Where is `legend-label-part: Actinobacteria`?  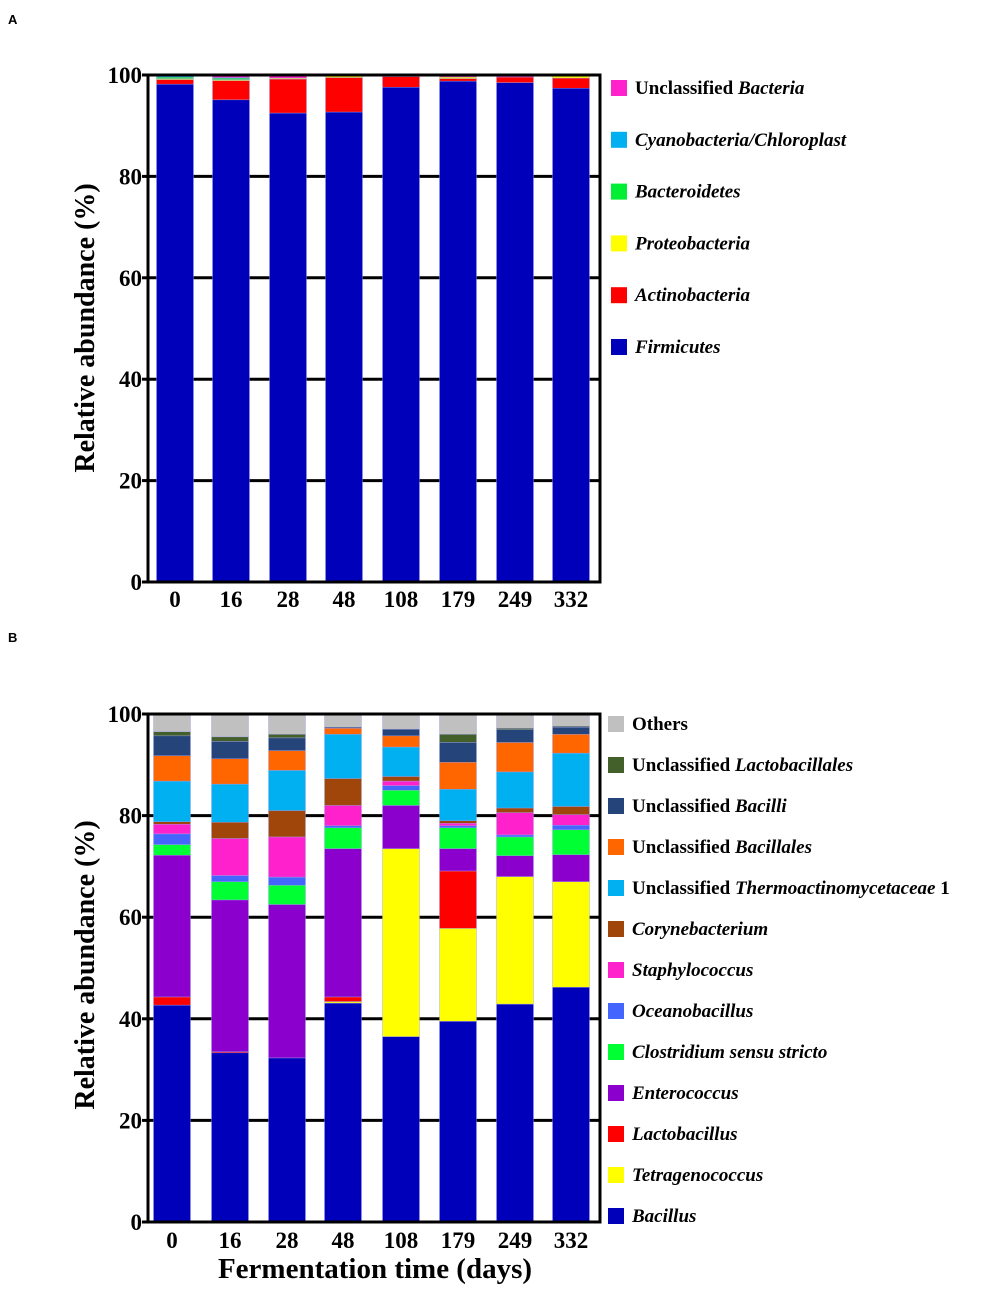 legend-label-part: Actinobacteria is located at coordinates (692, 295).